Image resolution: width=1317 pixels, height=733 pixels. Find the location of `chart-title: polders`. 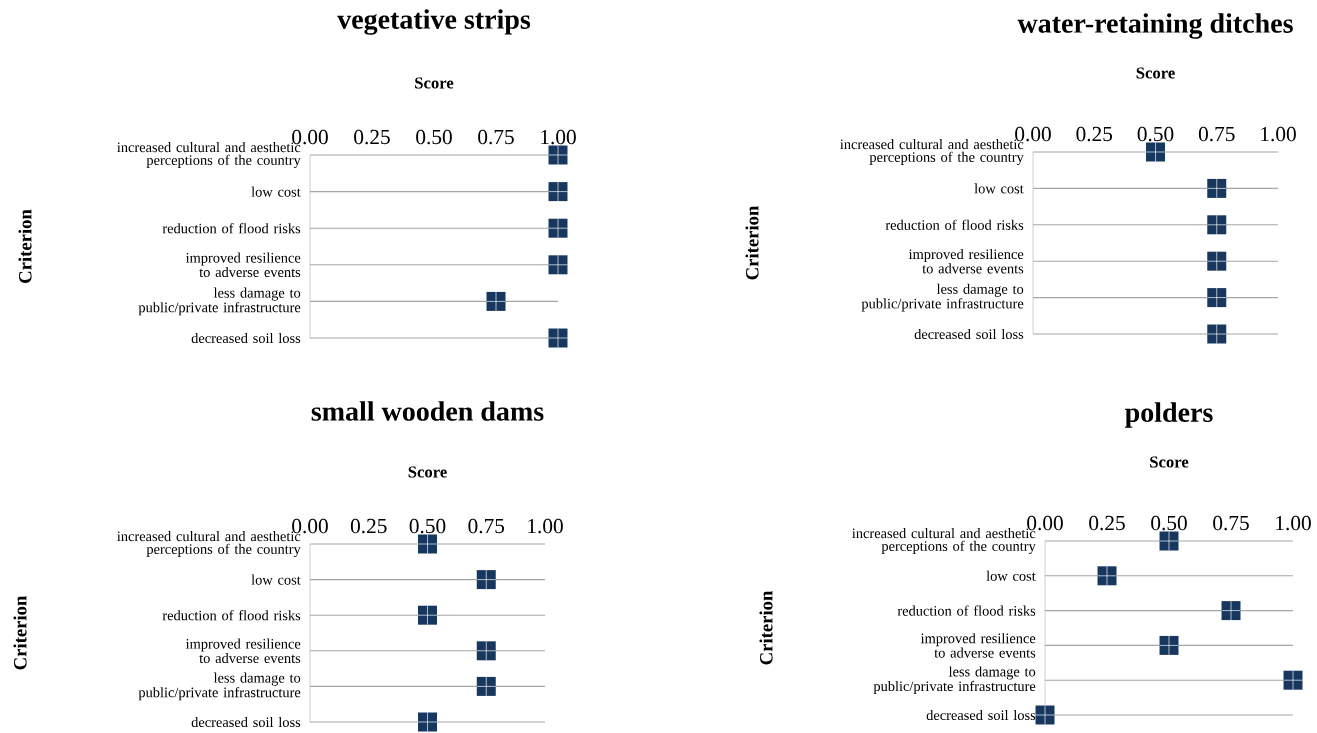

chart-title: polders is located at coordinates (1169, 415).